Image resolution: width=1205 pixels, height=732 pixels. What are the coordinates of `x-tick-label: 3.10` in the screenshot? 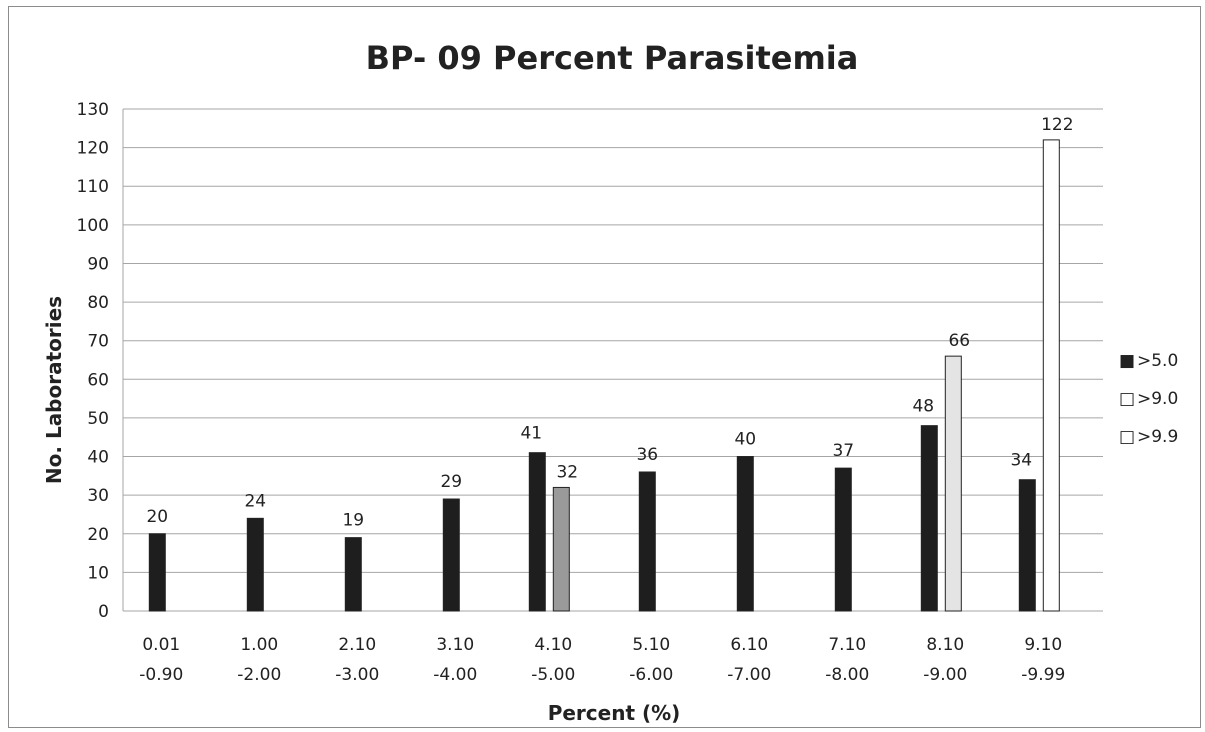 It's located at (455, 645).